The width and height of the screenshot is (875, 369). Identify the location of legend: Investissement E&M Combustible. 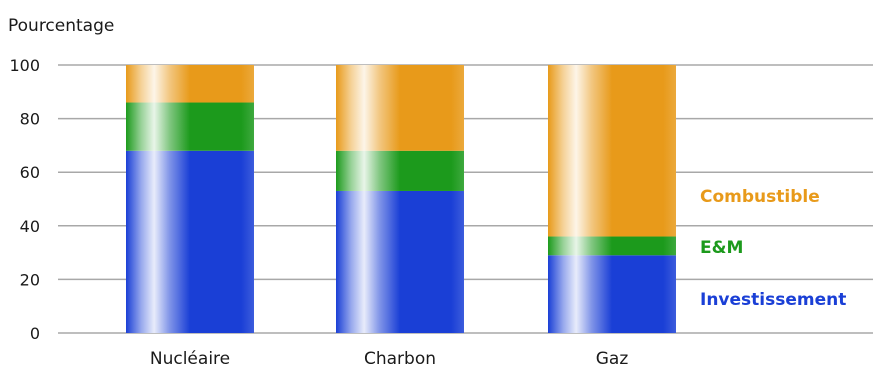
(773, 248).